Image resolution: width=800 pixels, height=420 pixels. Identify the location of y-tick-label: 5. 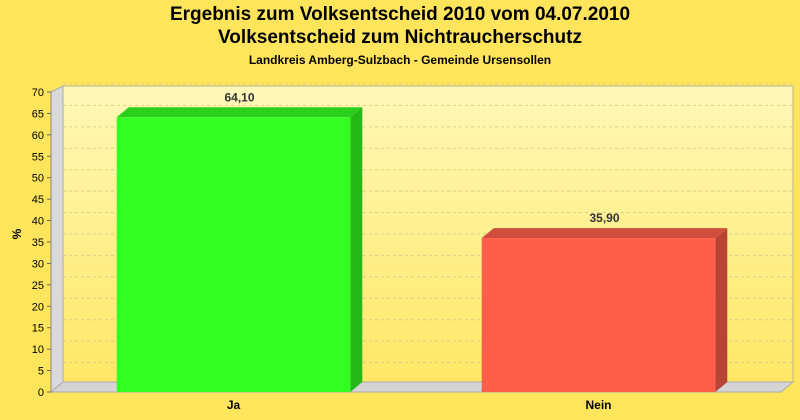
(41, 372).